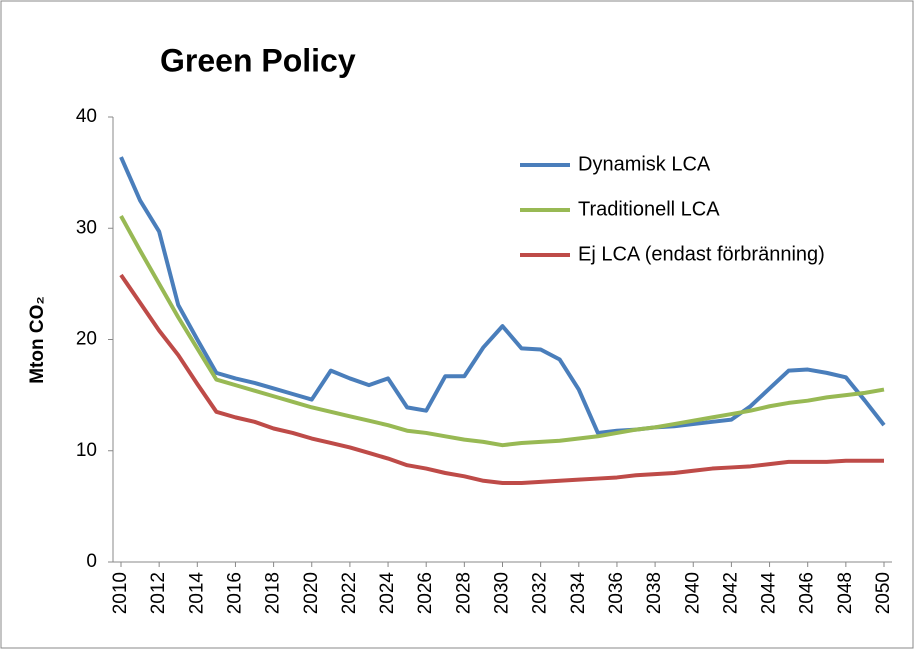  What do you see at coordinates (578, 593) in the screenshot?
I see `x-tick-label: 2034` at bounding box center [578, 593].